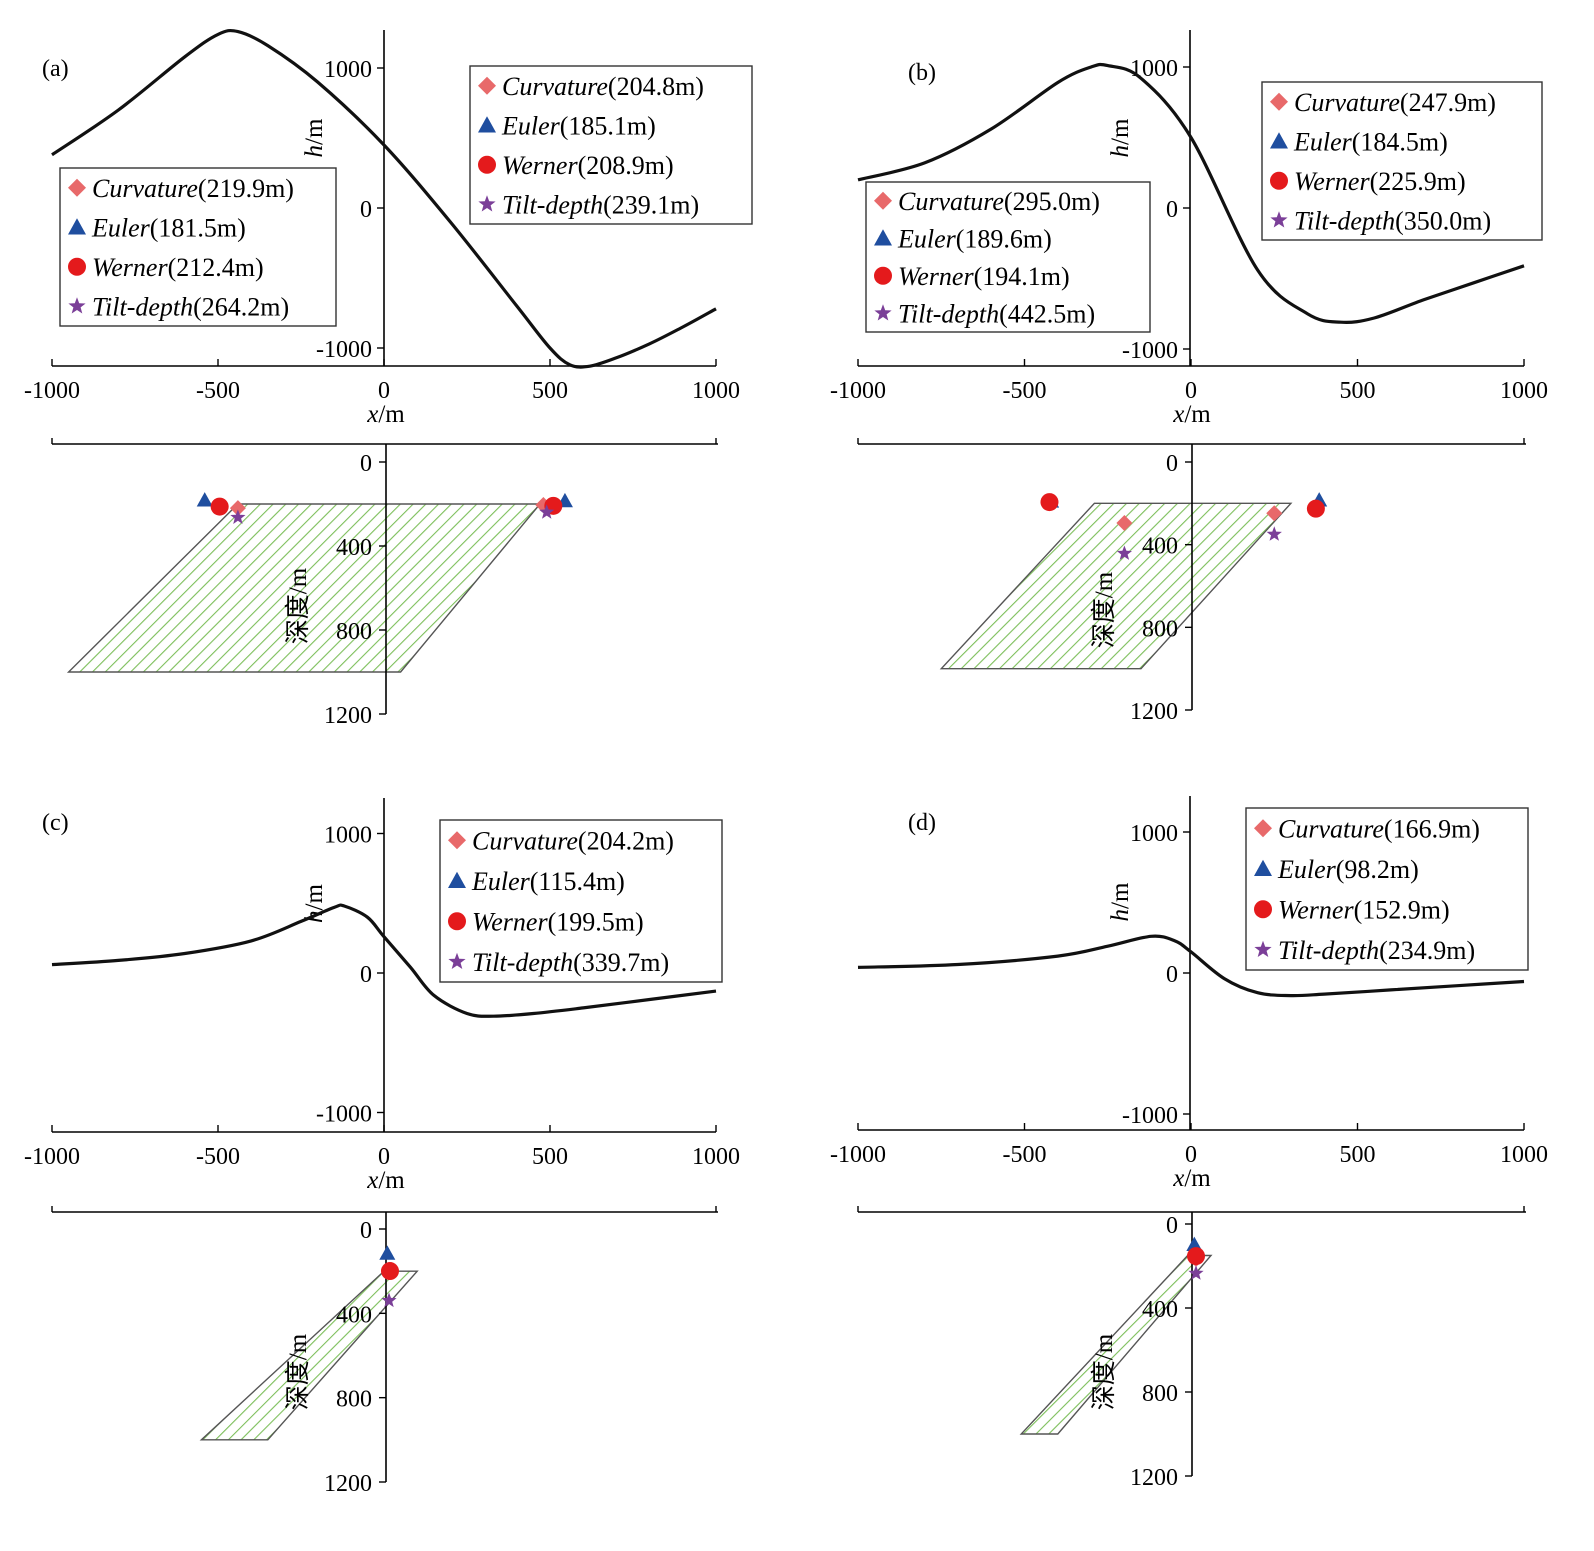 Image resolution: width=1594 pixels, height=1551 pixels. What do you see at coordinates (1400, 141) in the screenshot?
I see `legend-value: (184.5m)` at bounding box center [1400, 141].